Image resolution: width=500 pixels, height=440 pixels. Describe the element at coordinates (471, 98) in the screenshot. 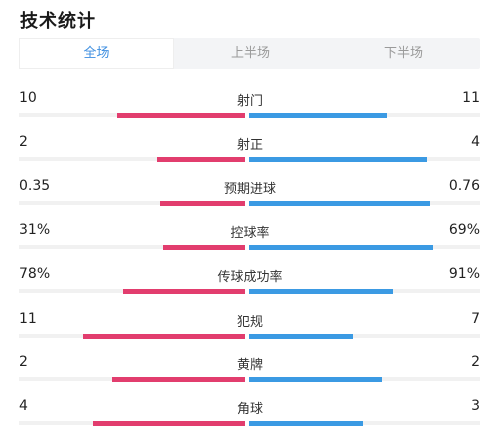

I see `away-value: 11` at that location.